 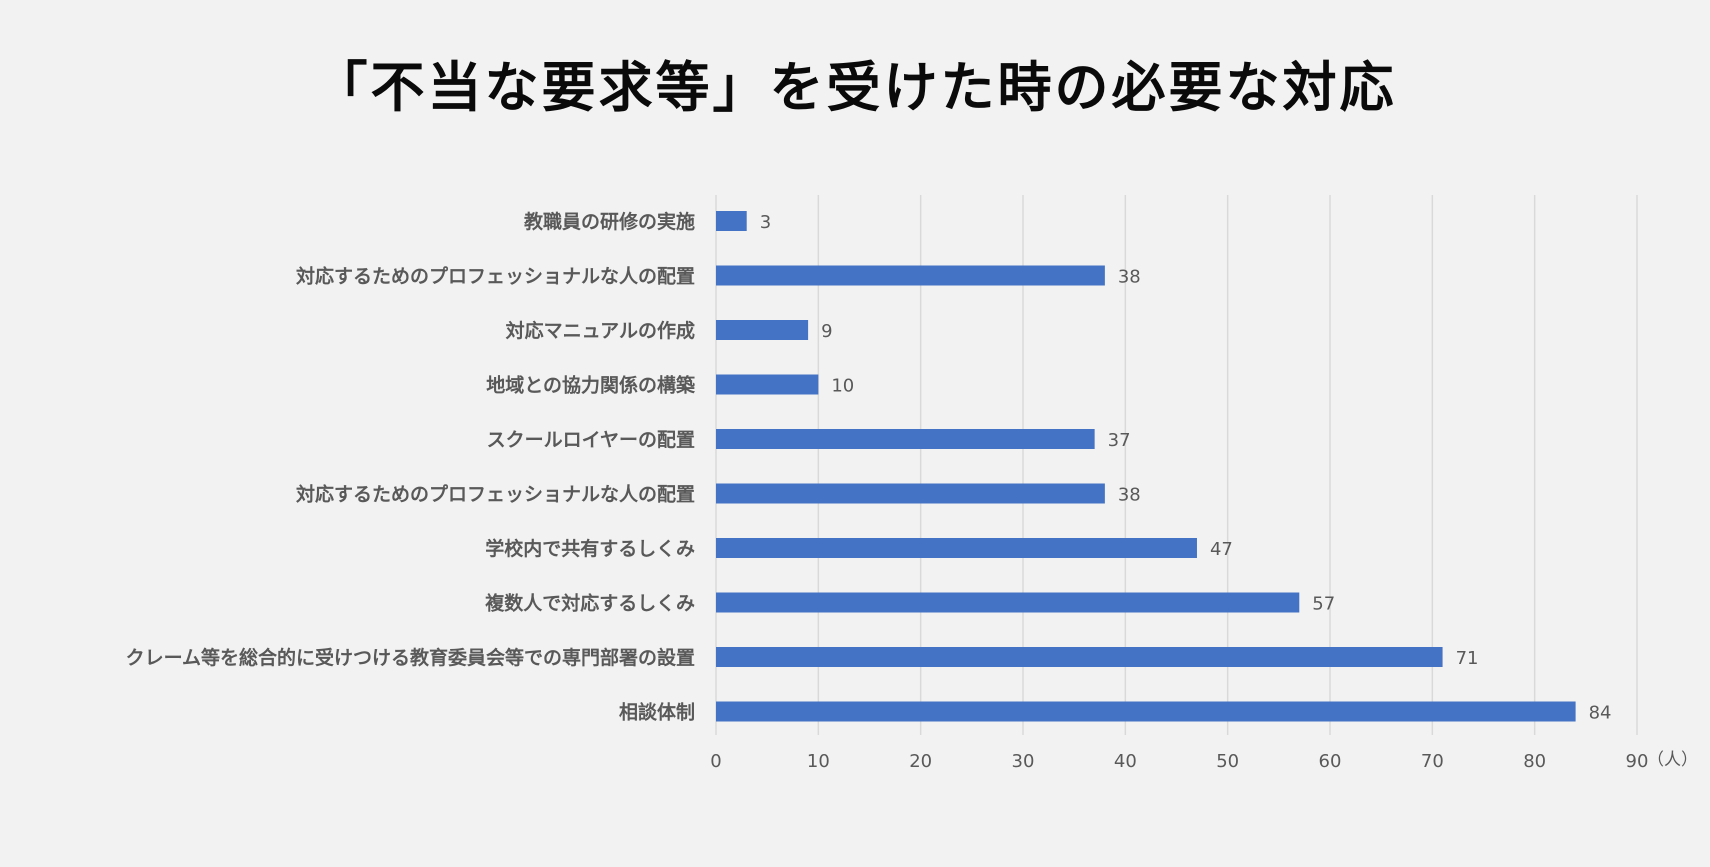 What do you see at coordinates (657, 712) in the screenshot?
I see `category-label: 相談体制` at bounding box center [657, 712].